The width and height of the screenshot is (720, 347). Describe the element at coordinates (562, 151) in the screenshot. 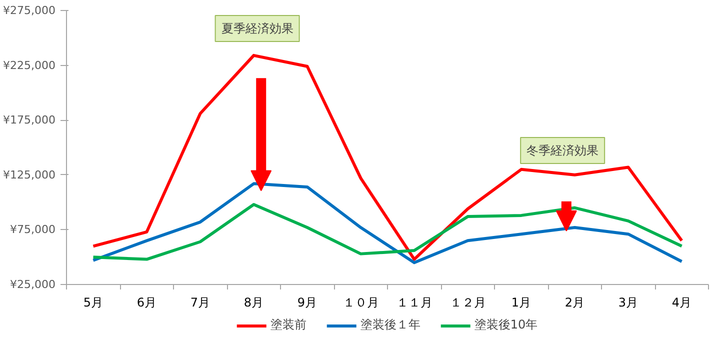

I see `annotation: 冬季経済効果` at that location.